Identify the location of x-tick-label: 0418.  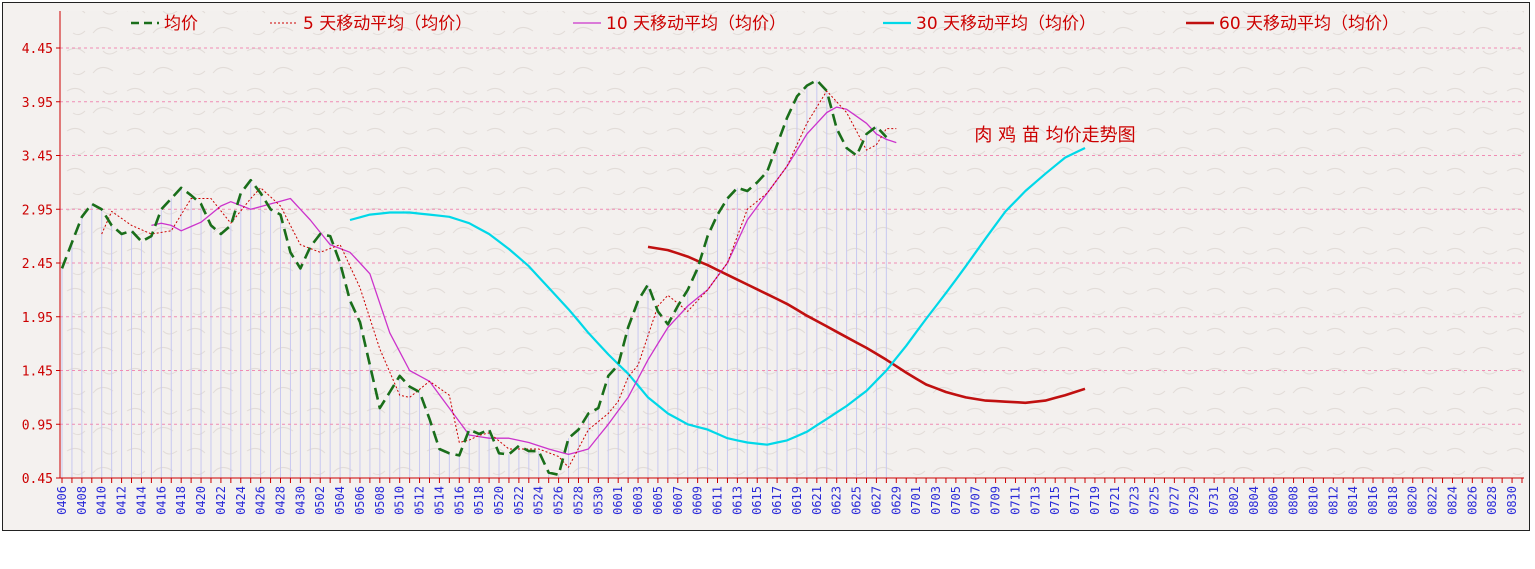
(181, 500).